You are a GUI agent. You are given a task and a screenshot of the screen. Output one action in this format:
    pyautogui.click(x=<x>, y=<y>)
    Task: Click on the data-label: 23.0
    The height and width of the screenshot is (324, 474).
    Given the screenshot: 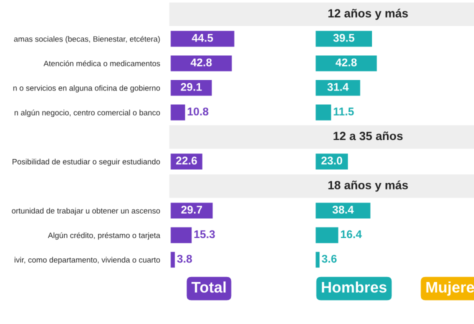 What is the action you would take?
    pyautogui.click(x=331, y=160)
    